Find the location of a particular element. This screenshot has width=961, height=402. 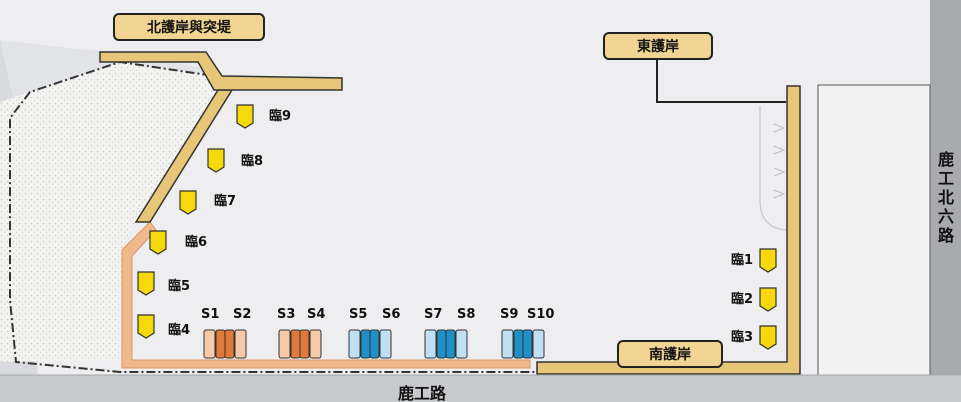

north-revetment-callout: 北護岸與突堤 is located at coordinates (189, 27).